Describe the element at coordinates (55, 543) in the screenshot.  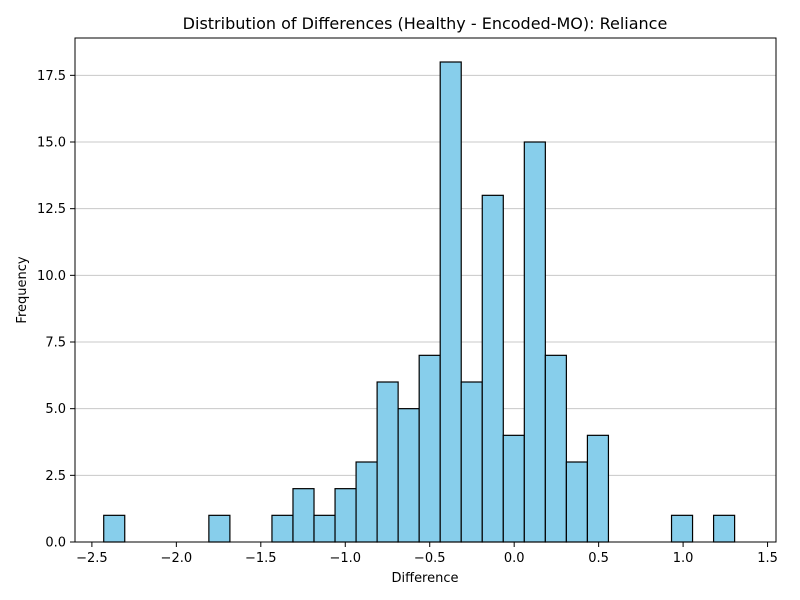
I see `y-tick-label: 0.0` at that location.